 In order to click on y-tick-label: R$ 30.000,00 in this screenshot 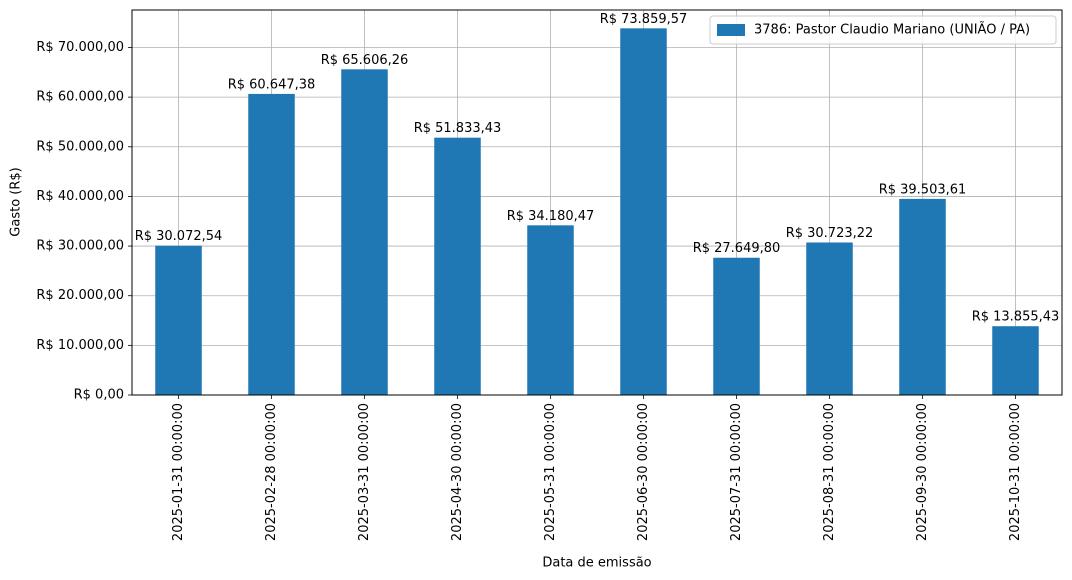, I will do `click(80, 246)`.